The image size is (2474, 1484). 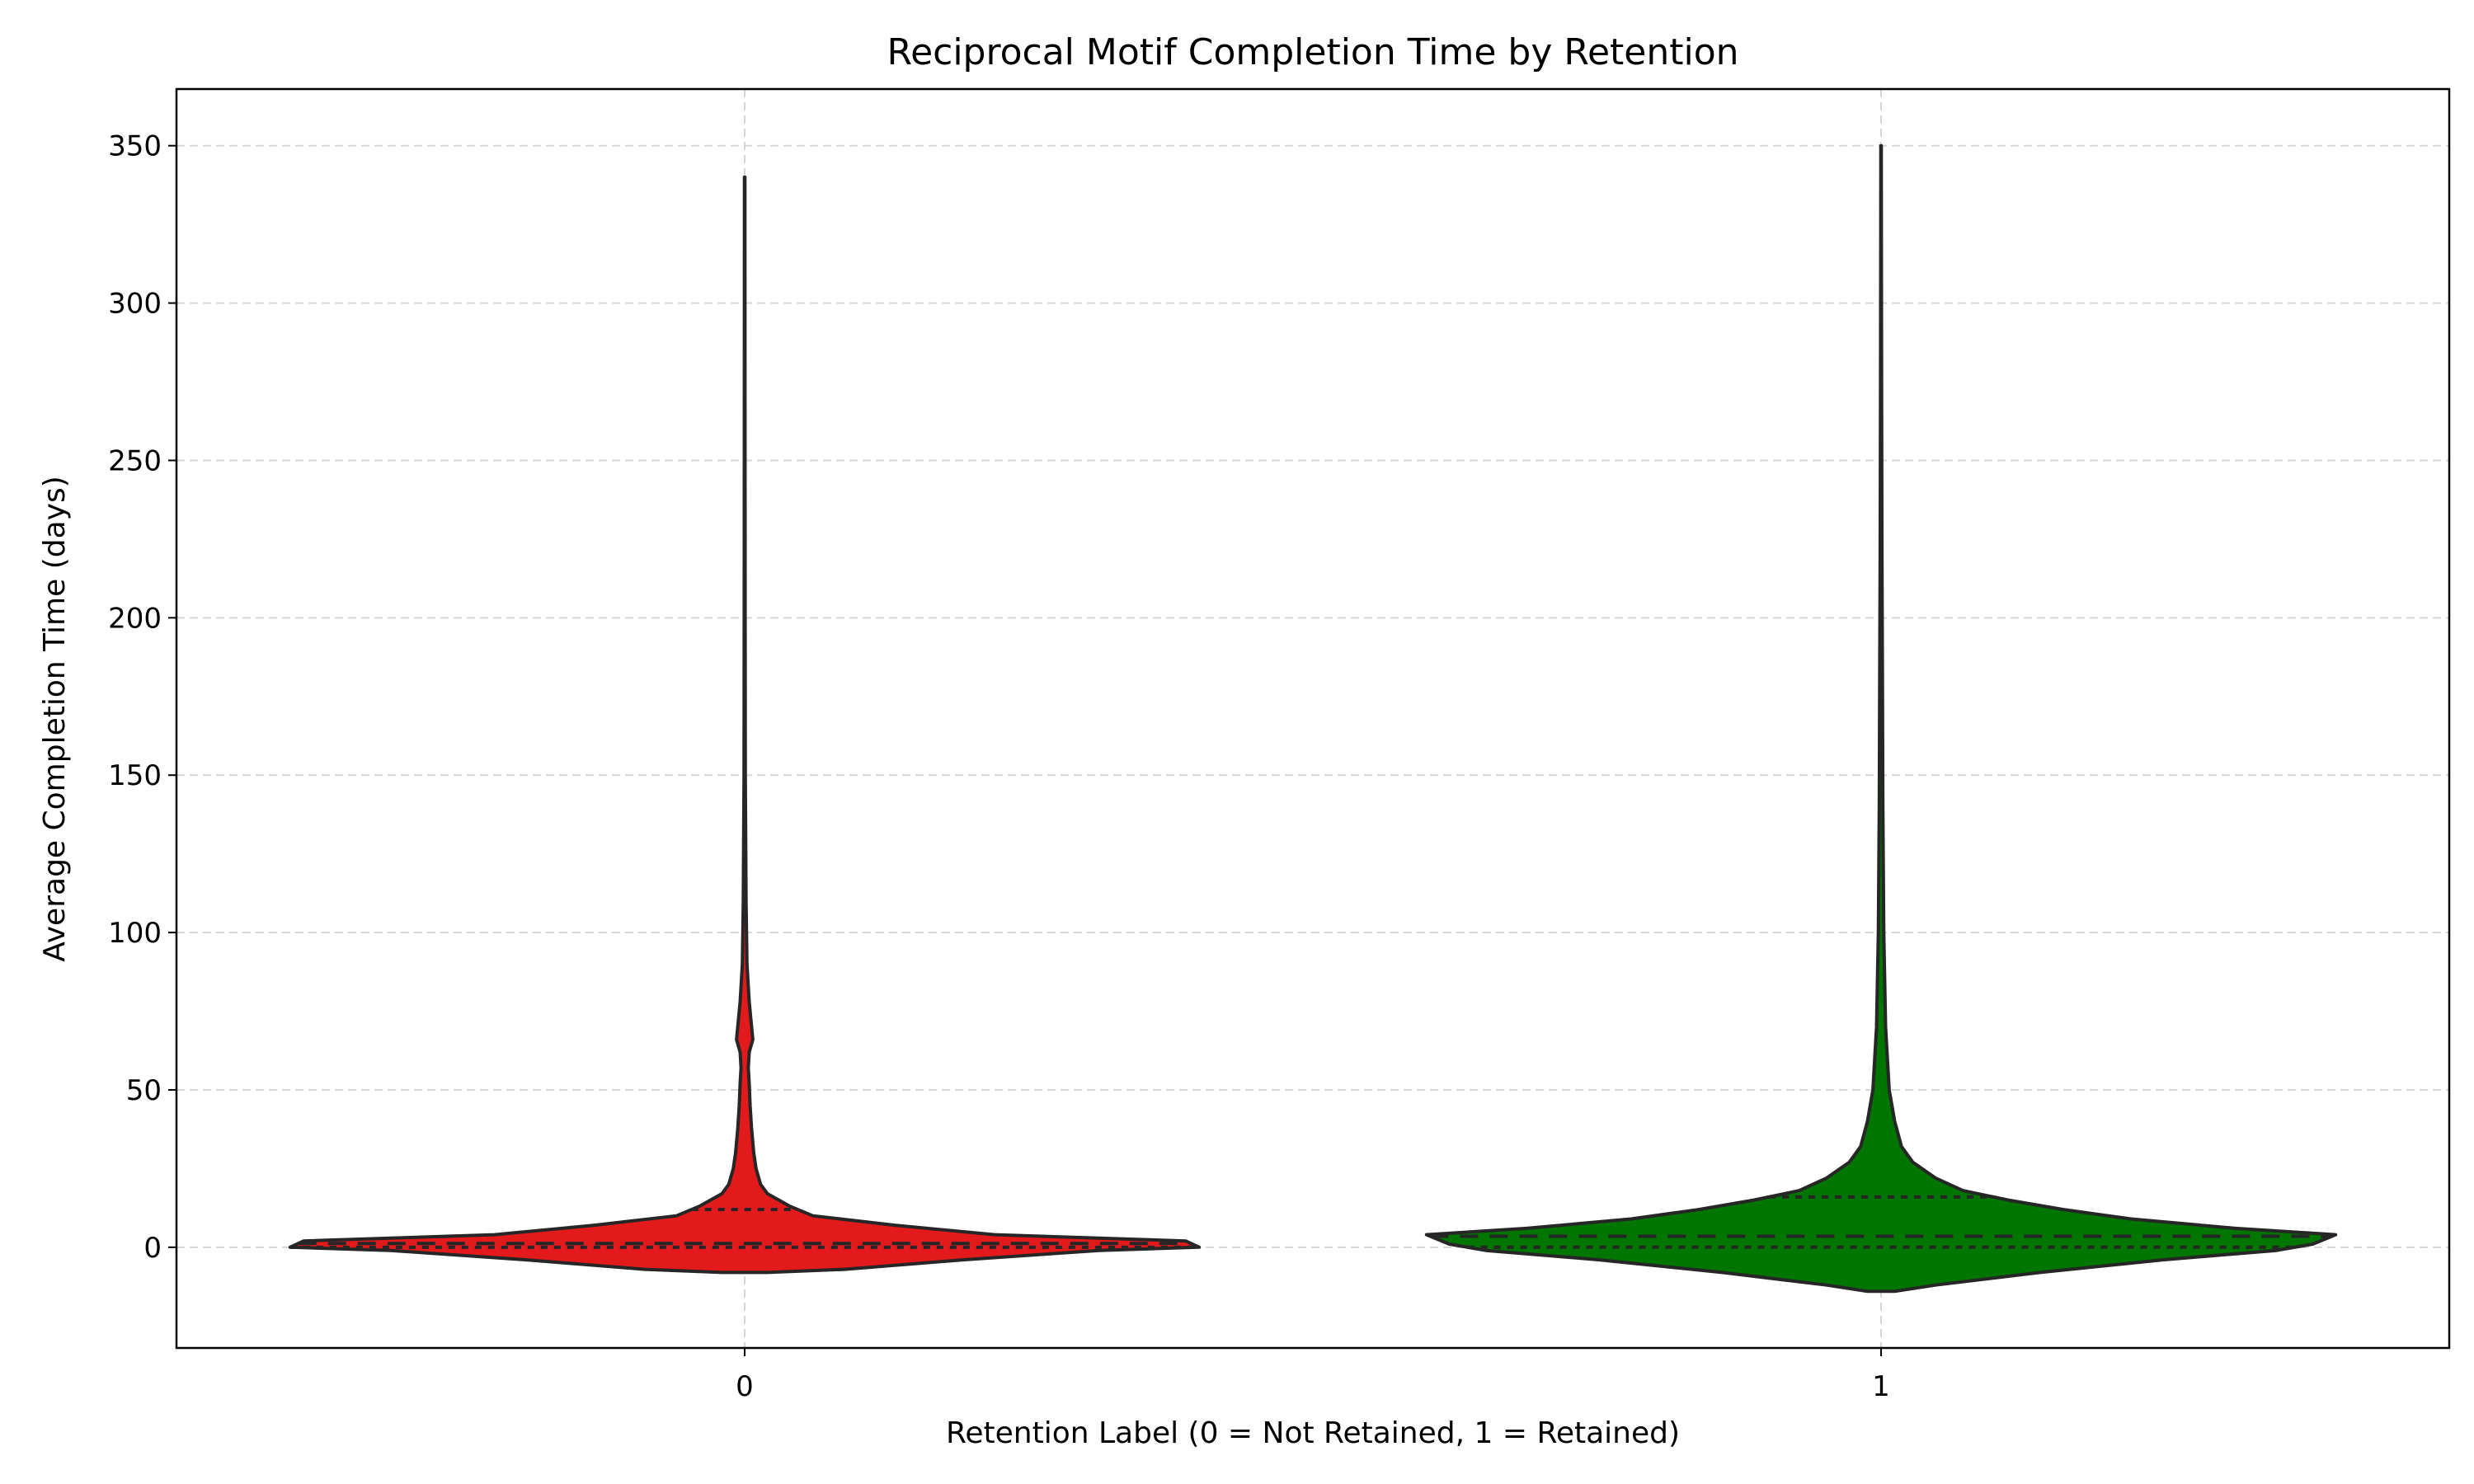 What do you see at coordinates (142, 697) in the screenshot?
I see `y-axis: 0 50 100 150 200 250 300 350` at bounding box center [142, 697].